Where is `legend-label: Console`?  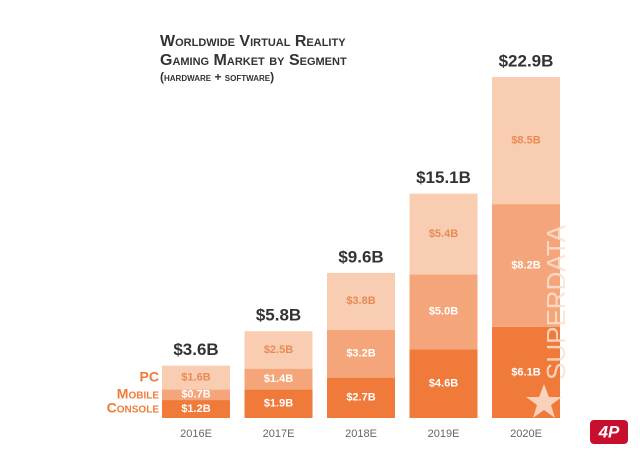 legend-label: Console is located at coordinates (133, 408).